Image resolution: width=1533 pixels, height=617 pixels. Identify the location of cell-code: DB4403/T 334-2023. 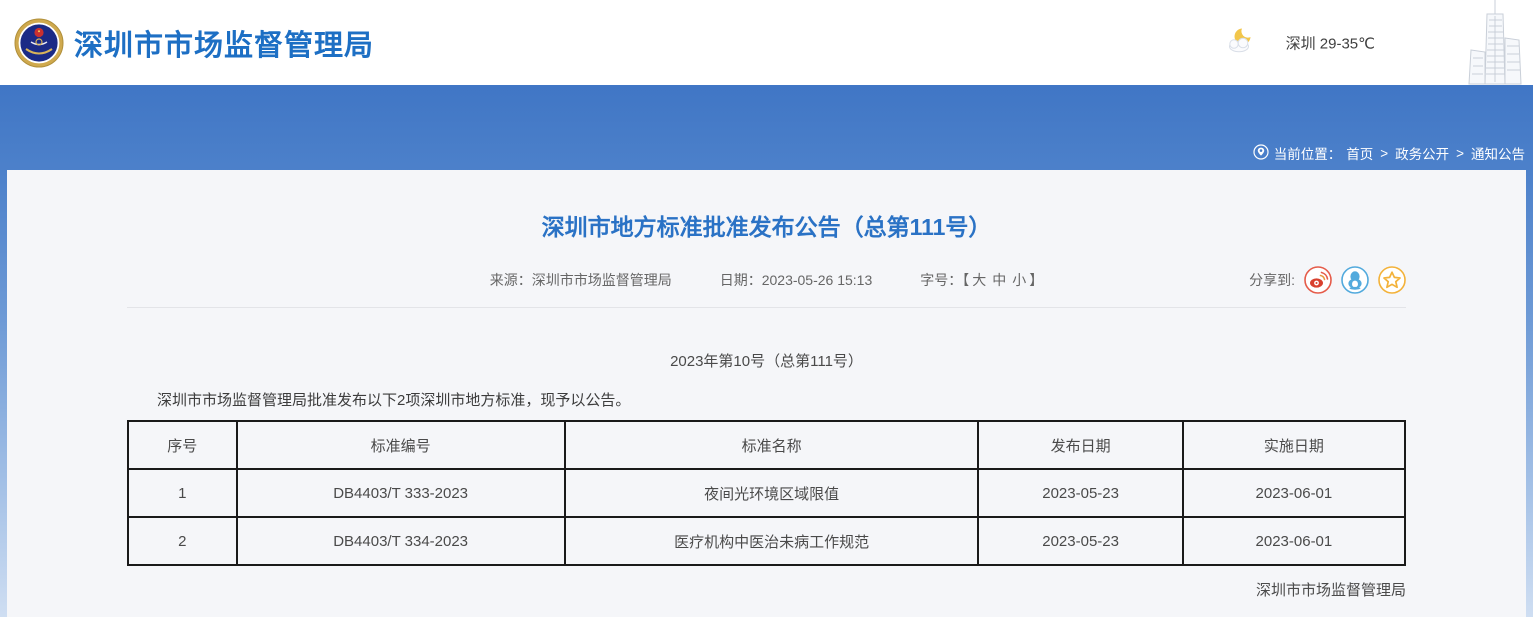
(400, 541).